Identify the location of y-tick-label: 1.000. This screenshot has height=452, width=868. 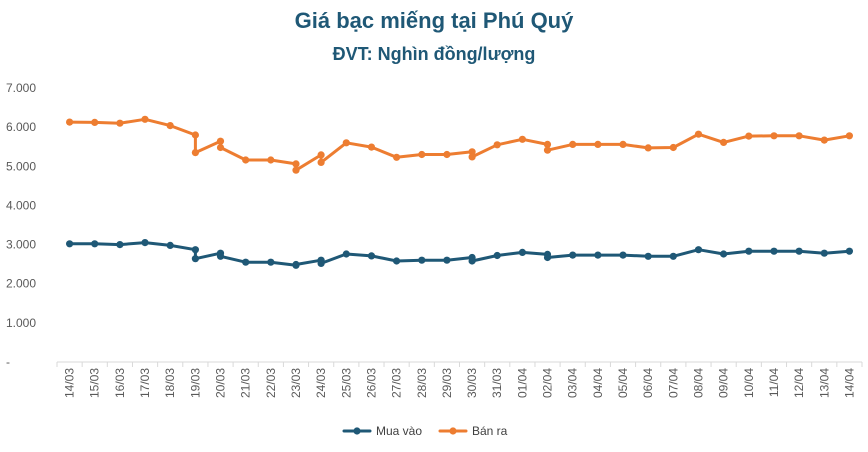
(21, 323).